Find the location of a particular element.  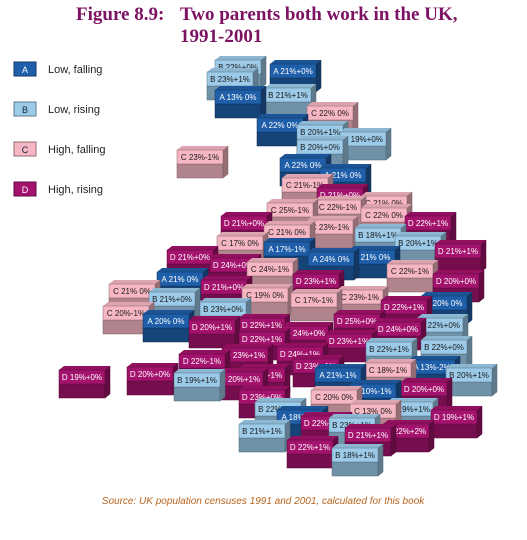

block-label: A 20% 0% is located at coordinates (166, 321).